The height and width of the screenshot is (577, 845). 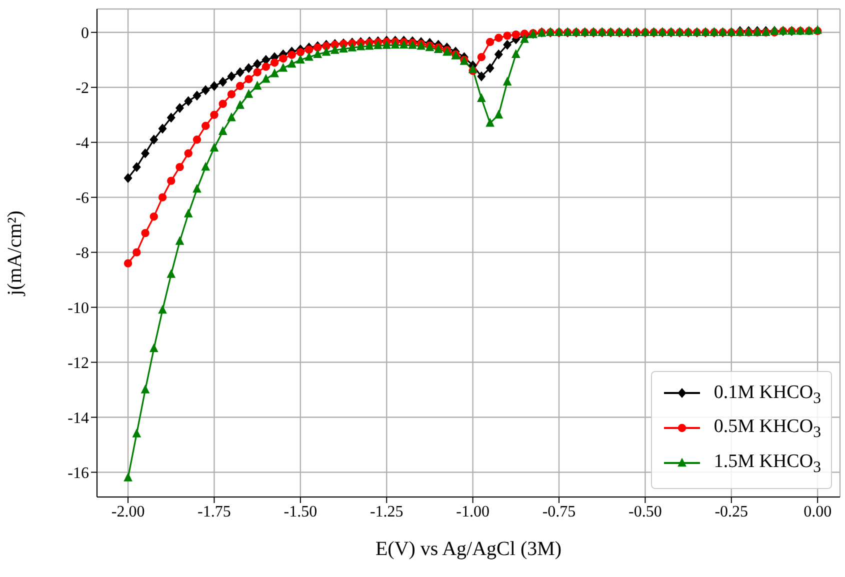 What do you see at coordinates (82, 143) in the screenshot?
I see `y-tick-label: -4` at bounding box center [82, 143].